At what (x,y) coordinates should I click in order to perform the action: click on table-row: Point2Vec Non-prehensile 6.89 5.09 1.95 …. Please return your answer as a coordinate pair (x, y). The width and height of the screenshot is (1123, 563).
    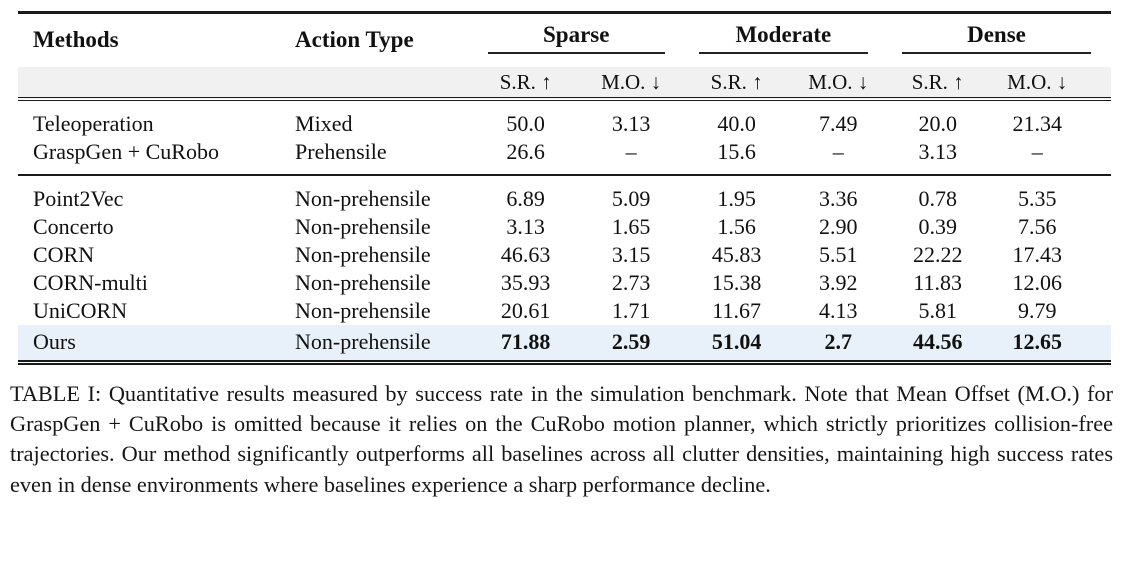
    Looking at the image, I should click on (564, 194).